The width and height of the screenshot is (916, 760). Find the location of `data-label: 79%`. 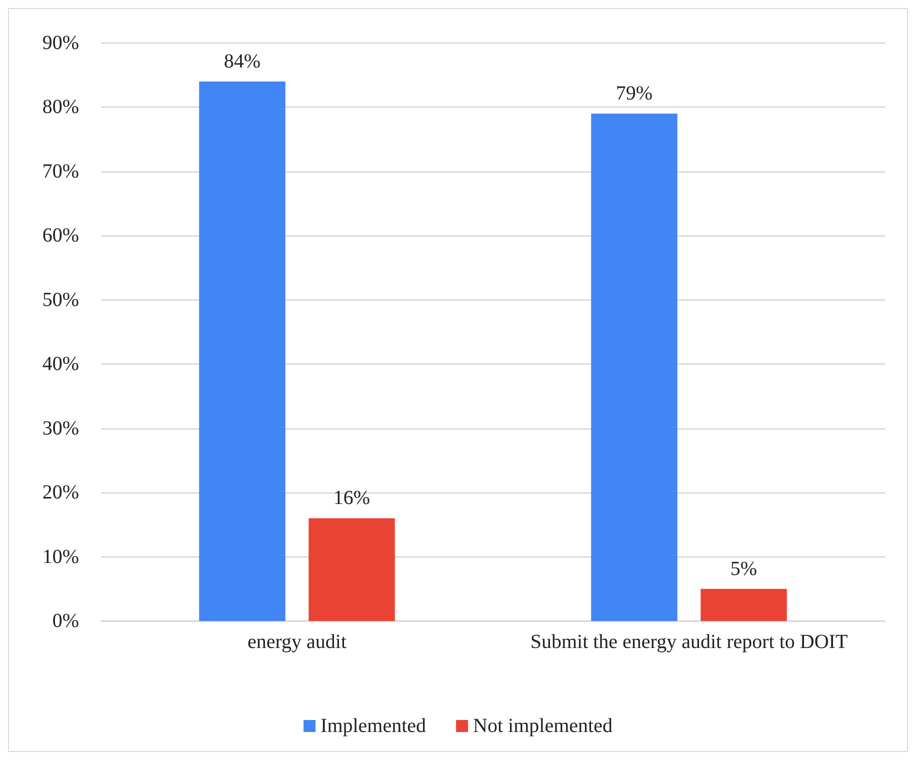

data-label: 79% is located at coordinates (634, 93).